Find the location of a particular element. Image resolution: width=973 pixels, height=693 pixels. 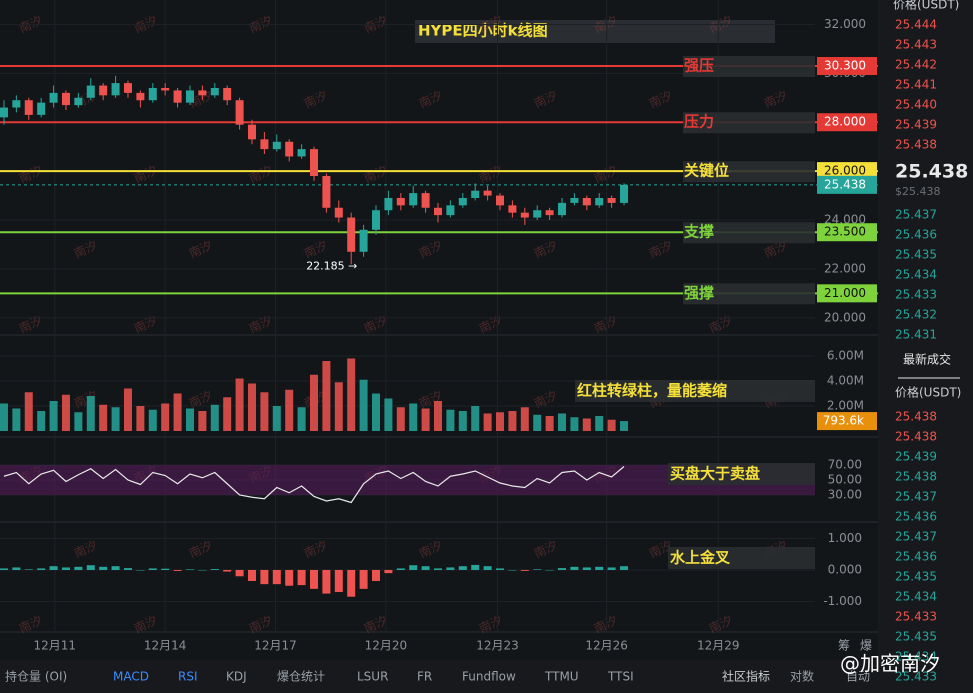

toolbar-item: 持仓量 (OI) is located at coordinates (36, 676).